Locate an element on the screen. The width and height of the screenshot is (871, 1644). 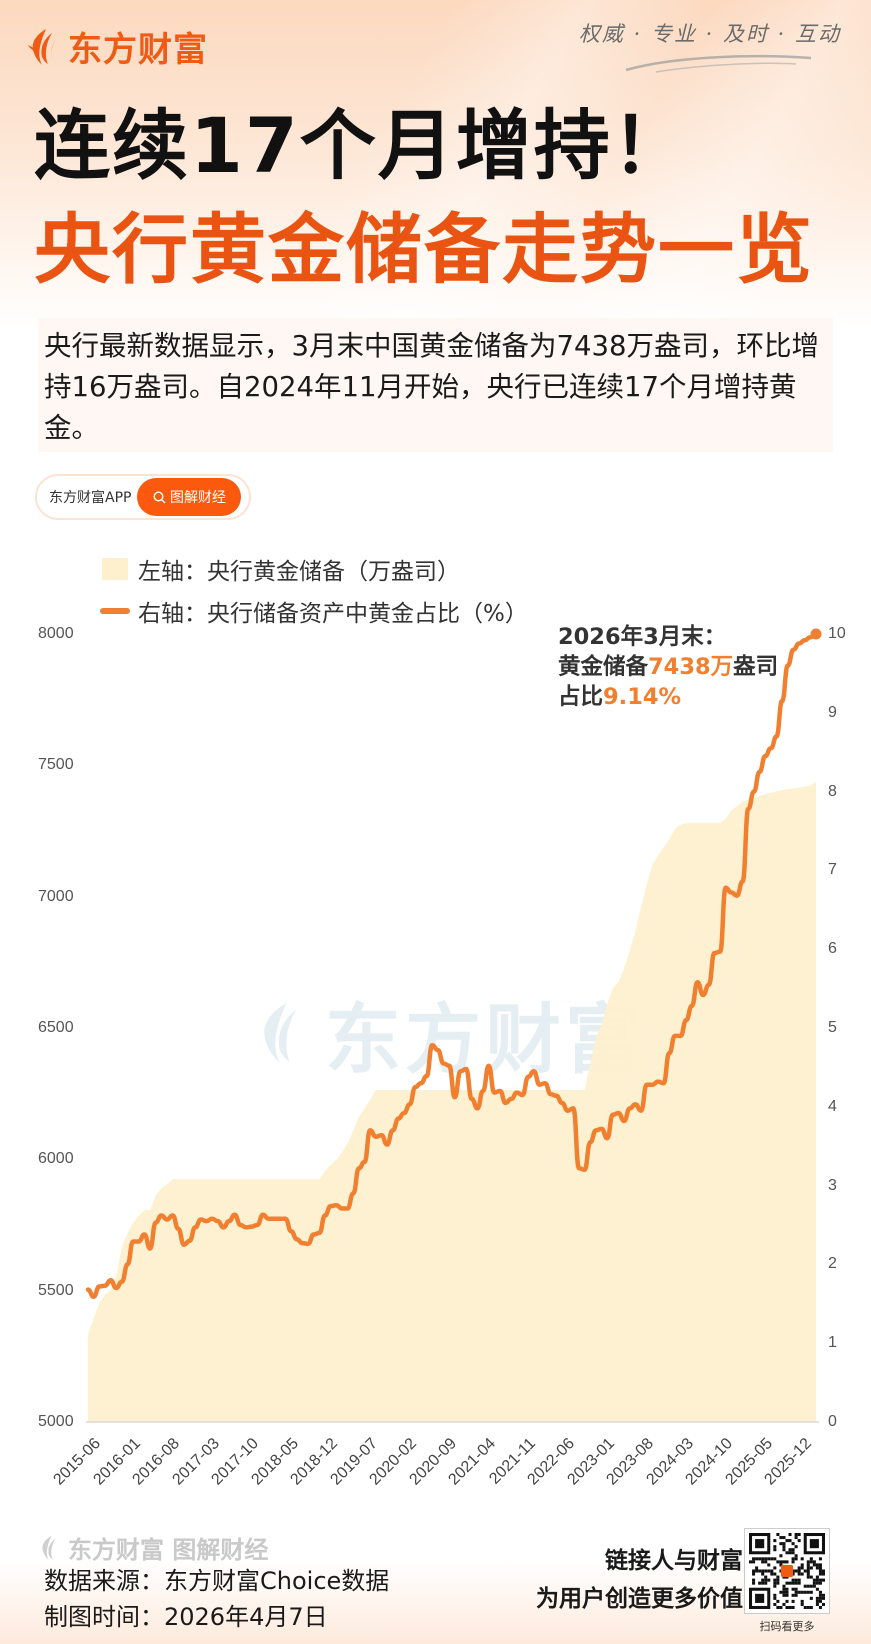
chart-date: 制图时间：2026年4月7日 is located at coordinates (186, 1617).